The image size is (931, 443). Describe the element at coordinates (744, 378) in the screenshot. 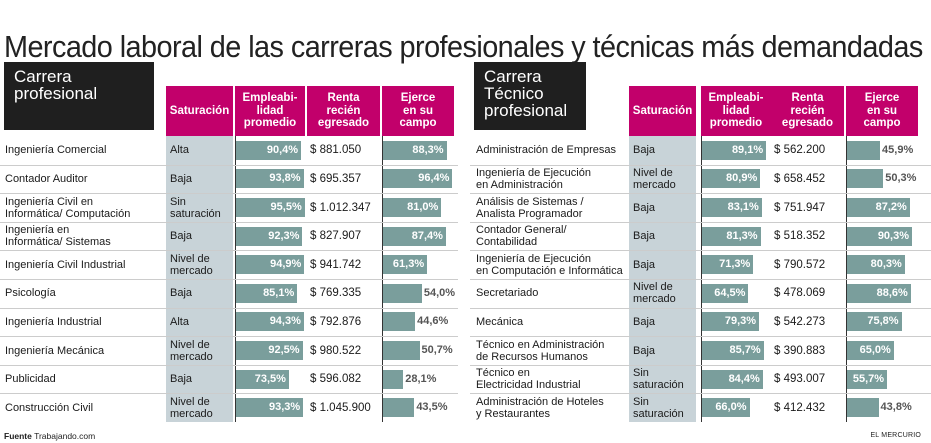

I see `employability-label: 84,4%` at that location.